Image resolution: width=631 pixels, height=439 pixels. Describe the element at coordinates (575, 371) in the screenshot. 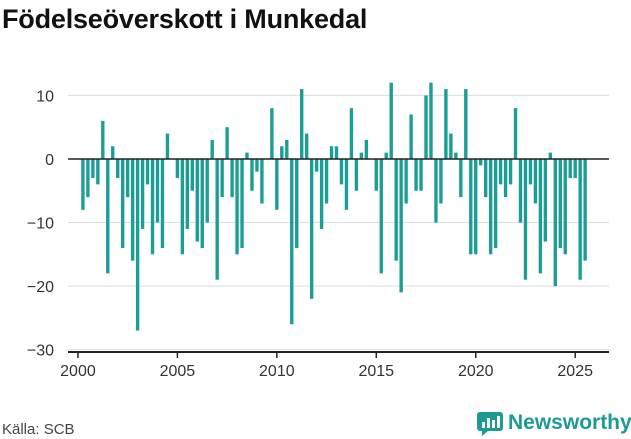

I see `x-tick-label: 2025` at that location.